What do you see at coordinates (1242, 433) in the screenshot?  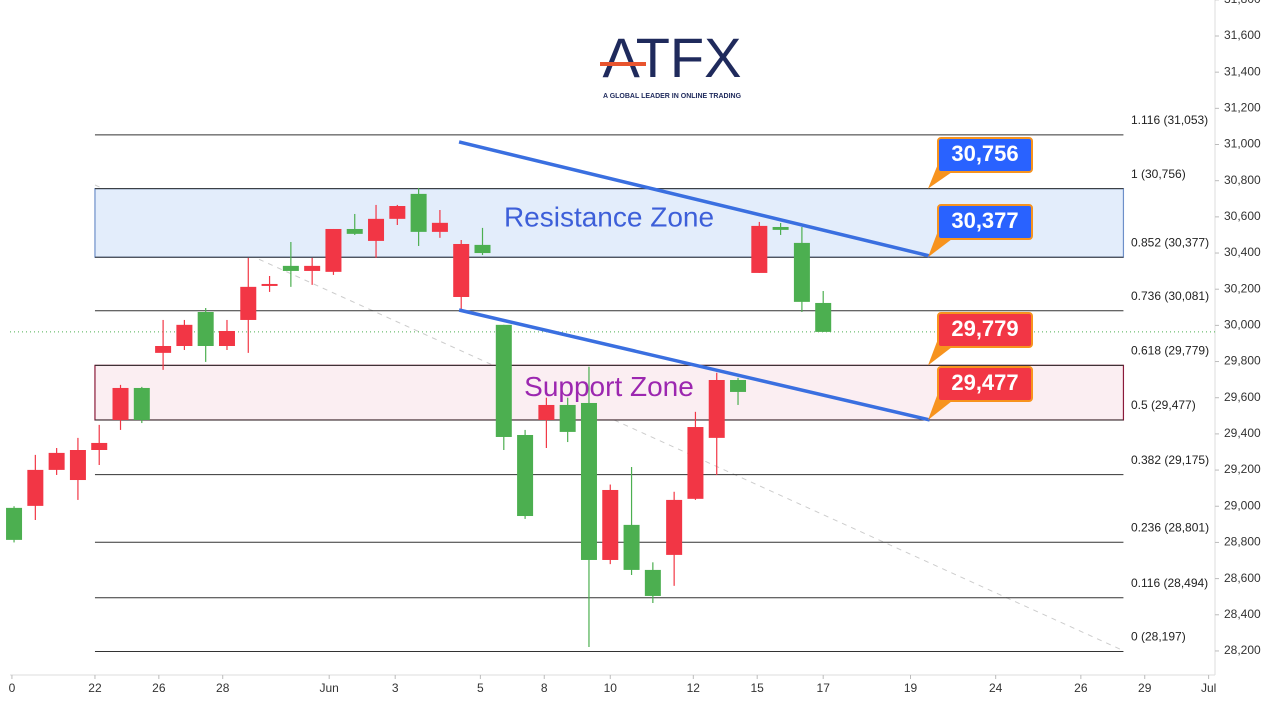 I see `y-tick-label: 29,400` at bounding box center [1242, 433].